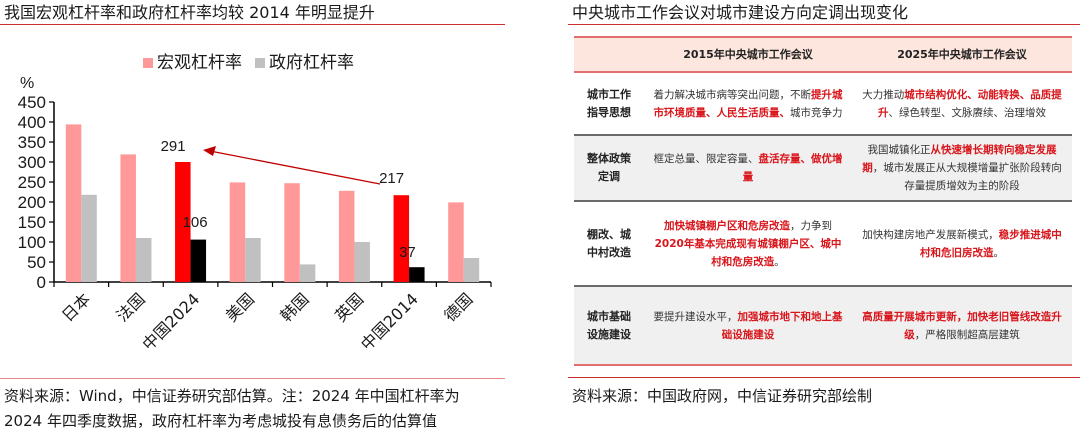  I want to click on cell-text: 城市竞争力, so click(816, 112).